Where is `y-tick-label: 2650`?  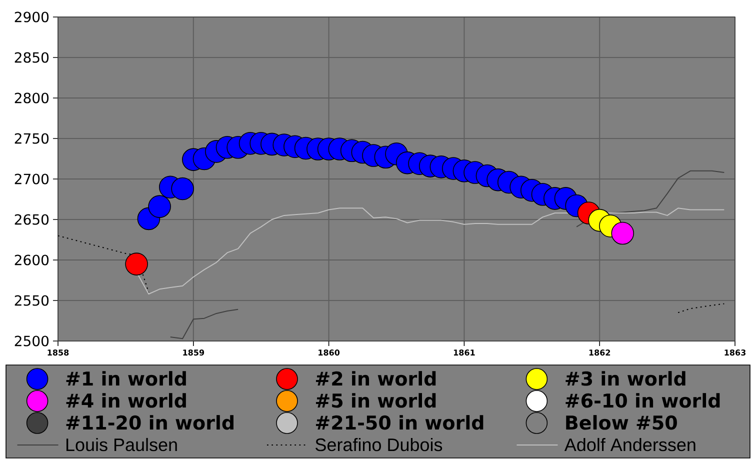 y-tick-label: 2650 is located at coordinates (31, 219).